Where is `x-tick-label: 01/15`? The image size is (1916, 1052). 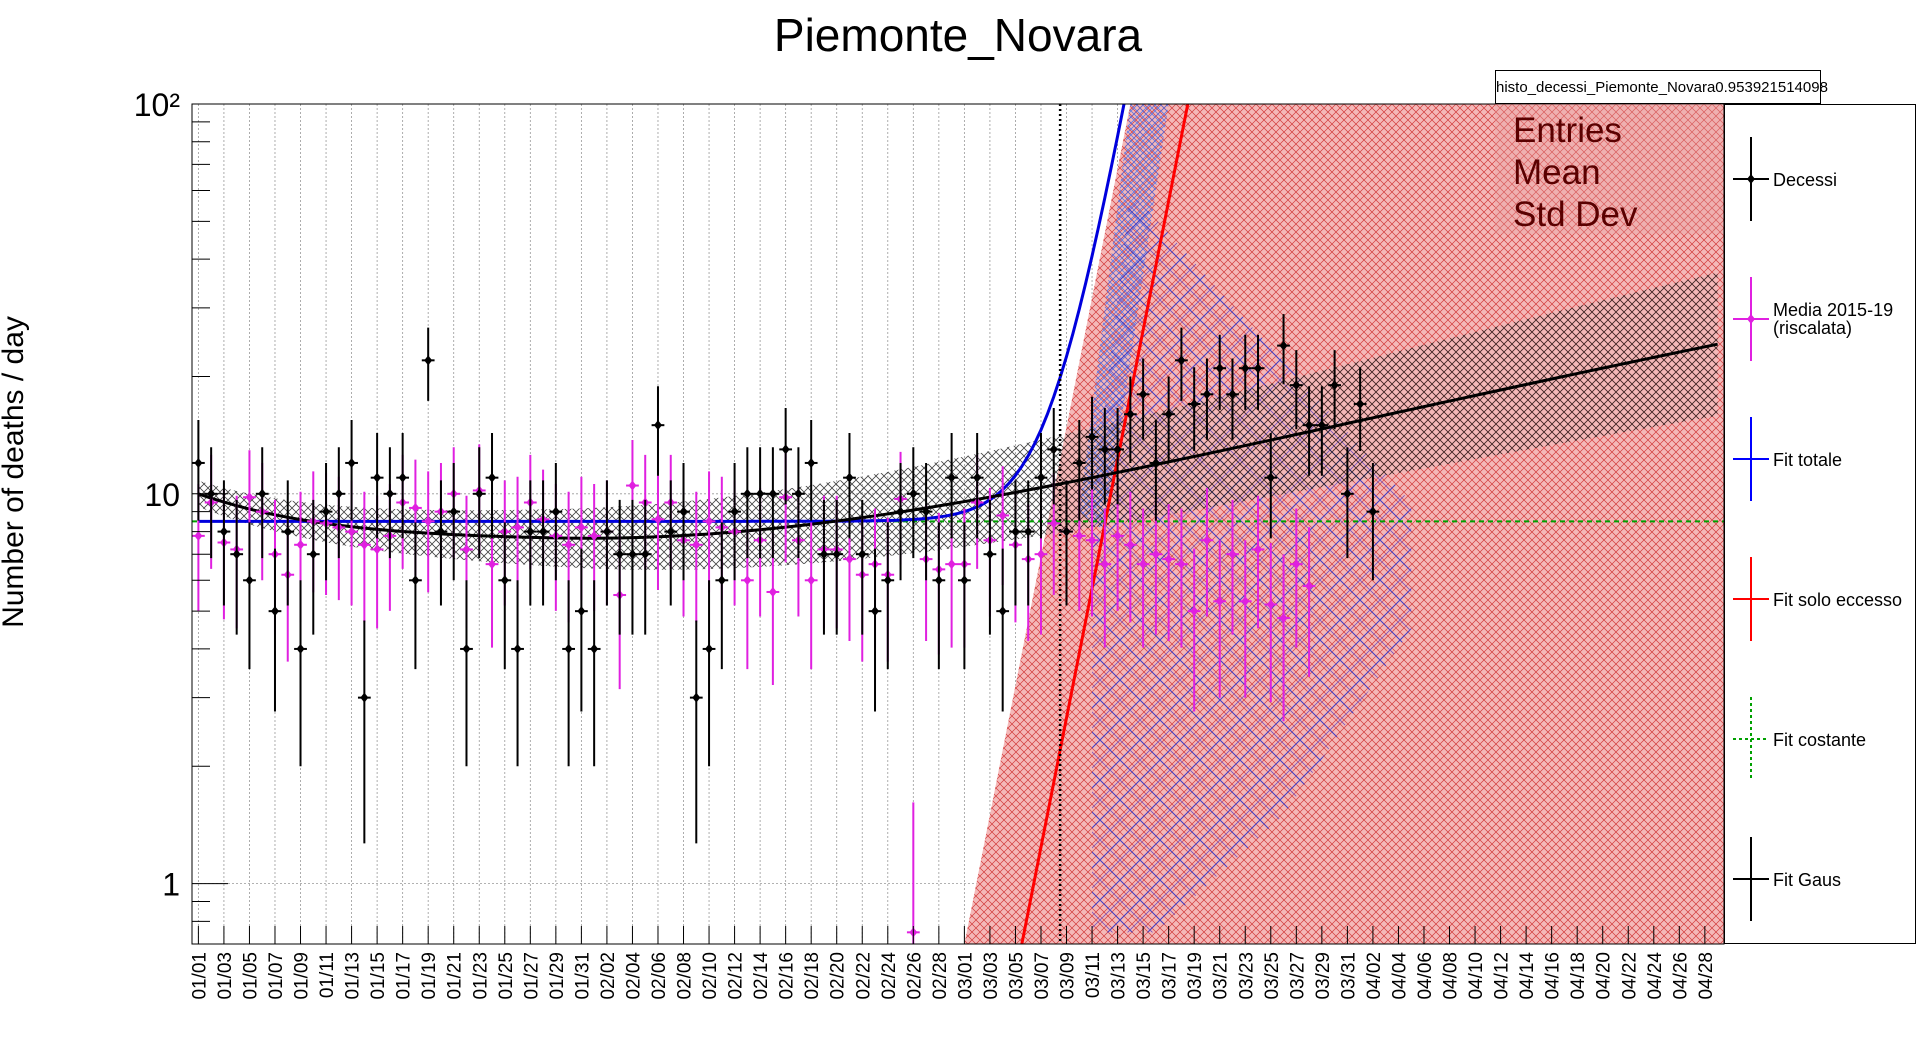
x-tick-label: 01/15 is located at coordinates (378, 976).